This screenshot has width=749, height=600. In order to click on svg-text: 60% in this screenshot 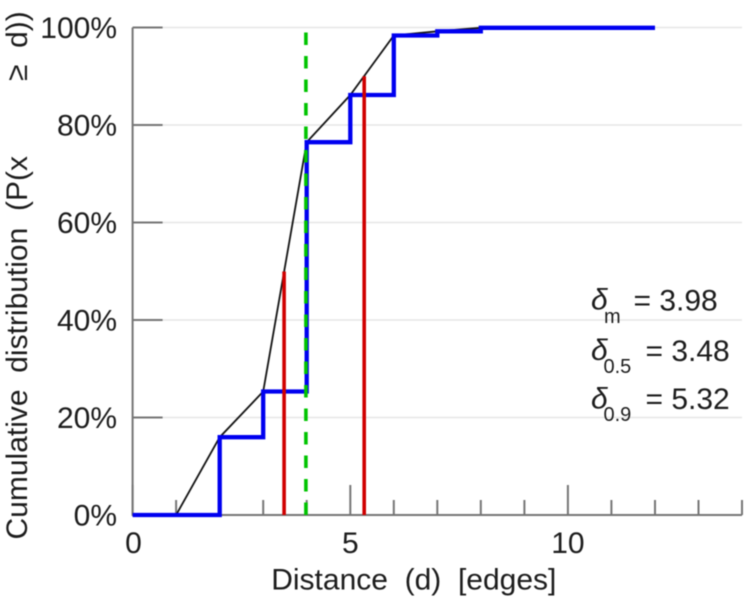, I will do `click(87, 223)`.